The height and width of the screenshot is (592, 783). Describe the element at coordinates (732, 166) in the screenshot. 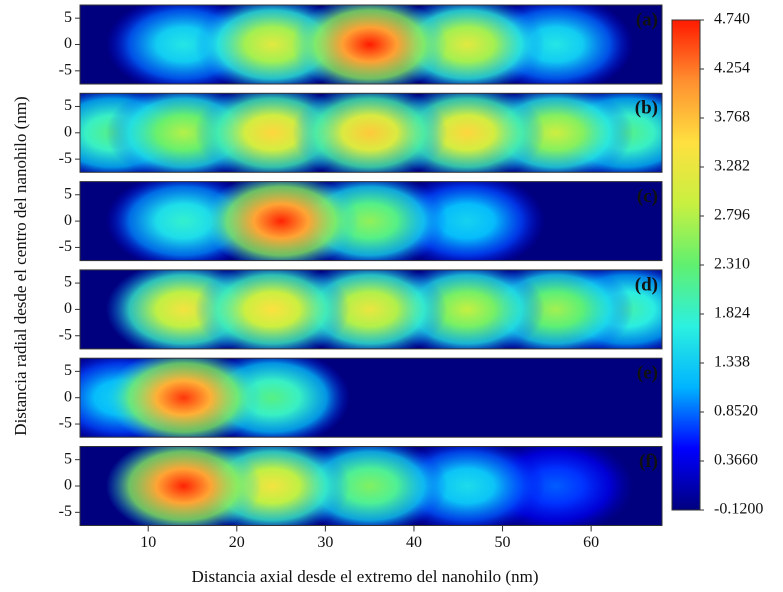

I see `colorbar-tick-label: 3.282` at that location.